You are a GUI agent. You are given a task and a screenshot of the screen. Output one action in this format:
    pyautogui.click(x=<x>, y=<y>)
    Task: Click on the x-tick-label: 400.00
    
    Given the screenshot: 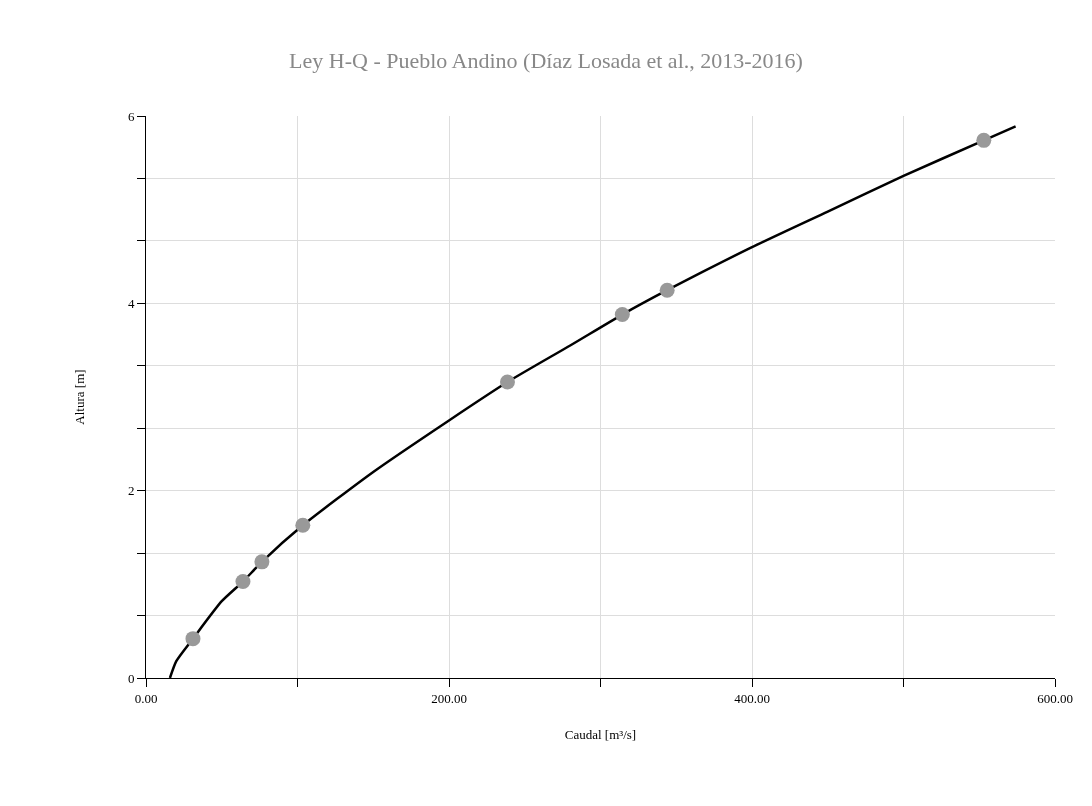 What is the action you would take?
    pyautogui.click(x=752, y=698)
    